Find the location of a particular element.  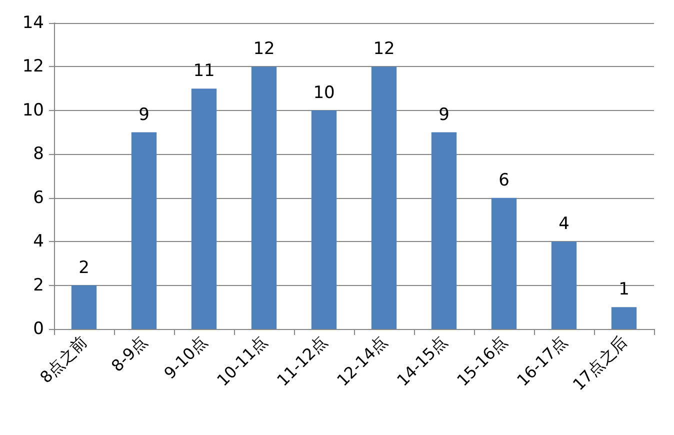

x-tick-label: 17点之后 is located at coordinates (599, 363).